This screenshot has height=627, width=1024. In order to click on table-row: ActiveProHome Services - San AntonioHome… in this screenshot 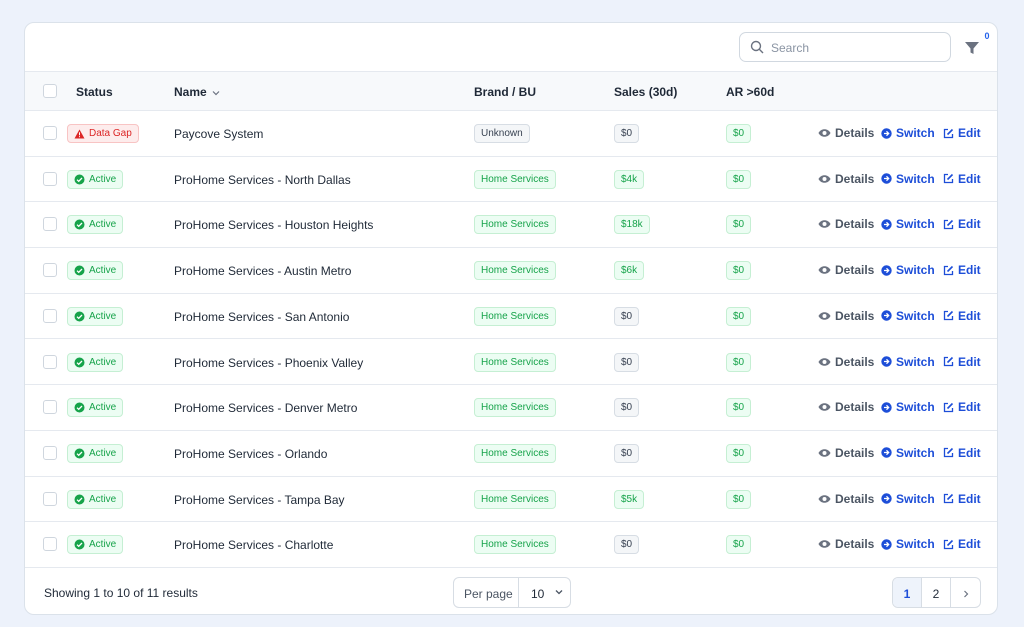, I will do `click(511, 317)`.